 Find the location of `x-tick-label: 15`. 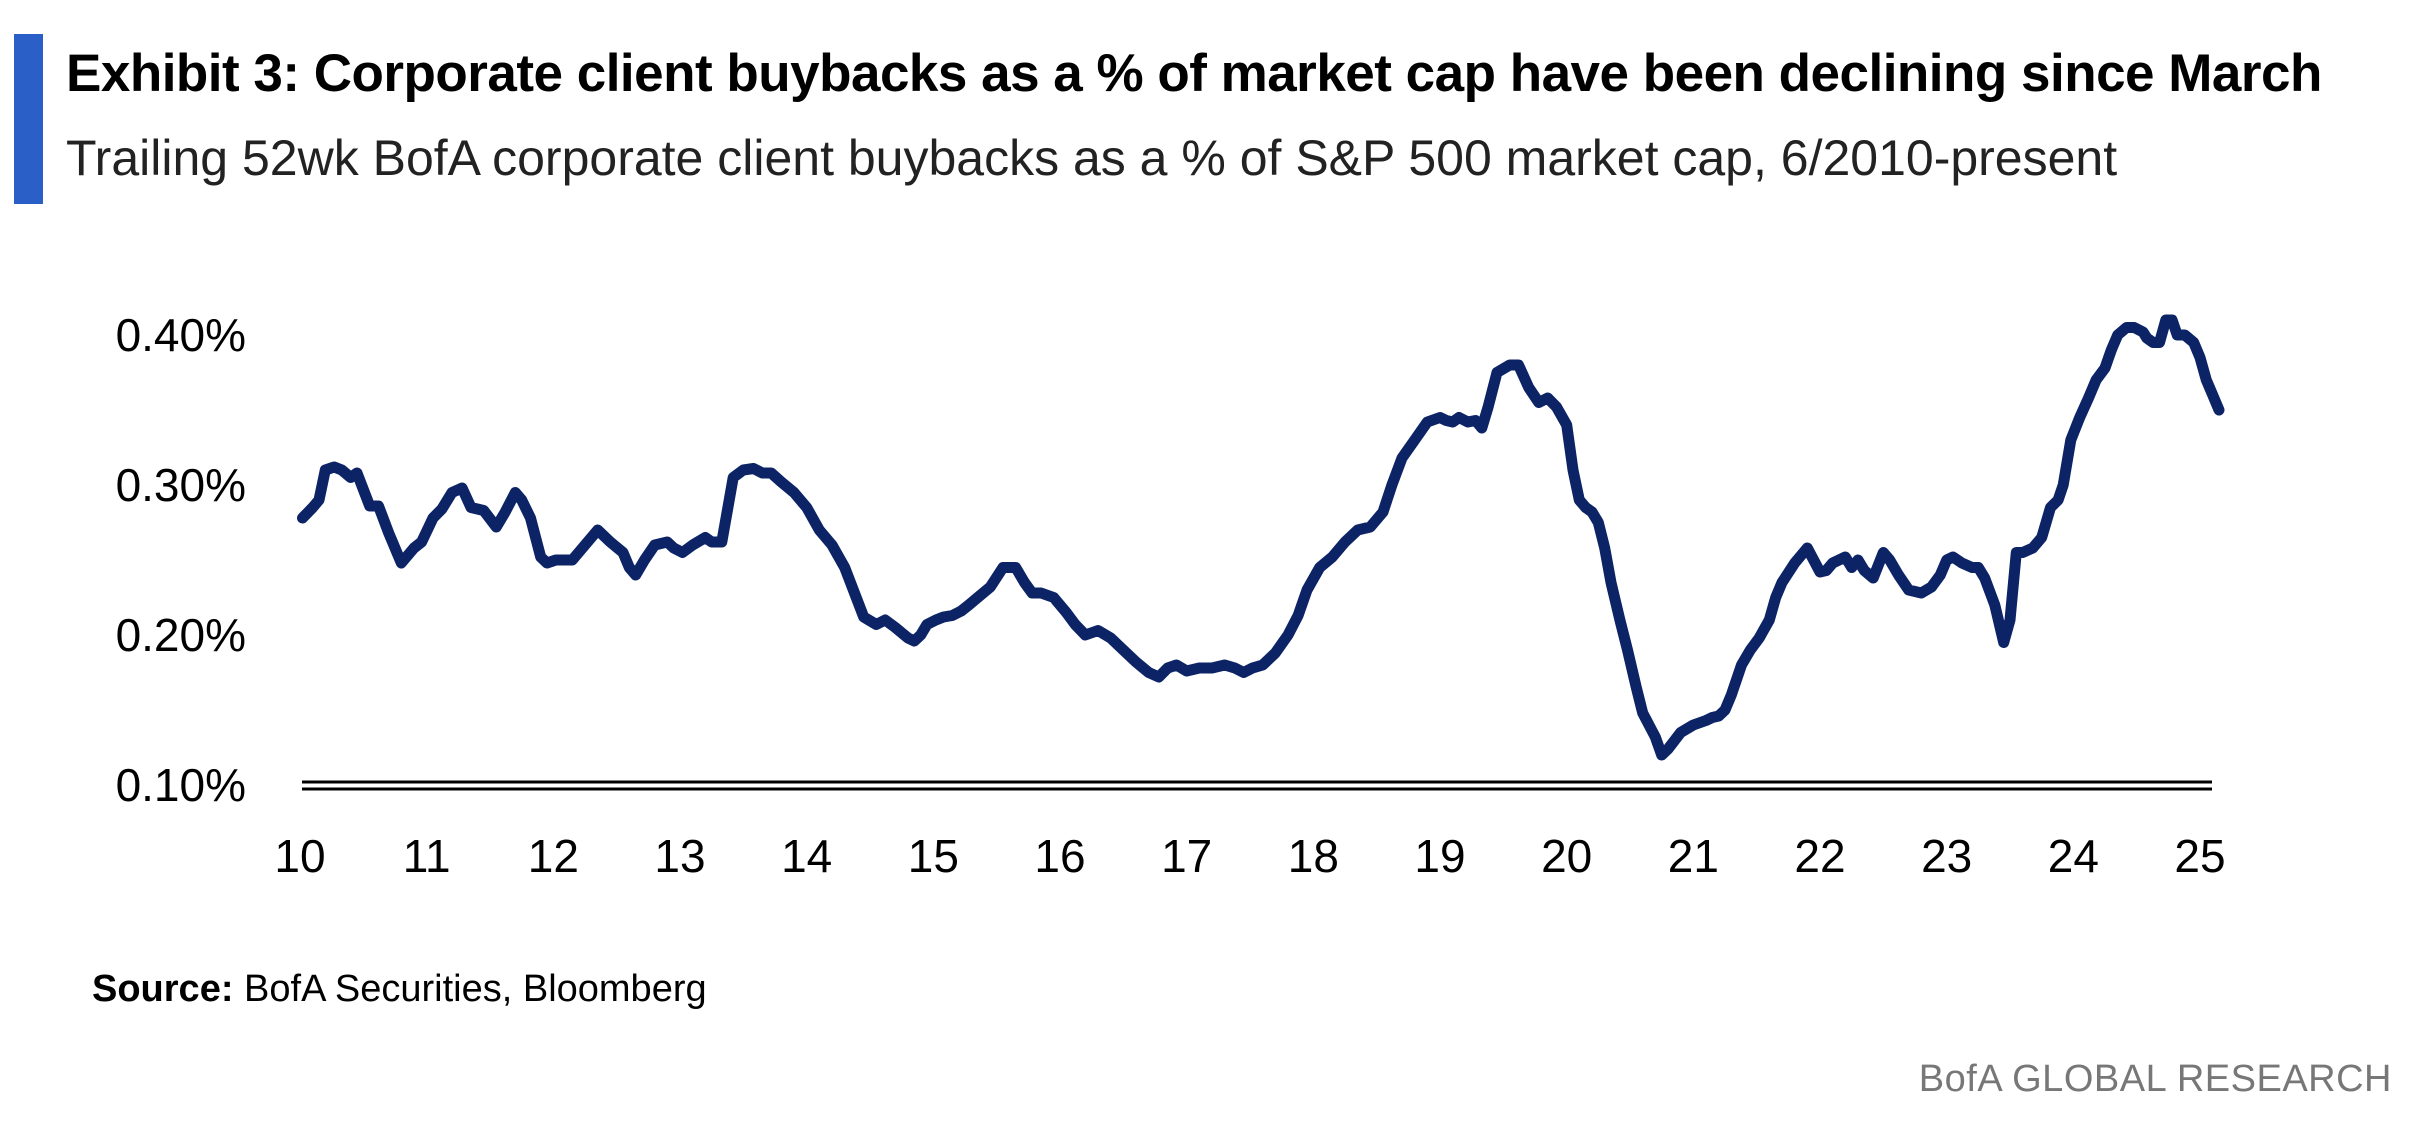

x-tick-label: 15 is located at coordinates (933, 856).